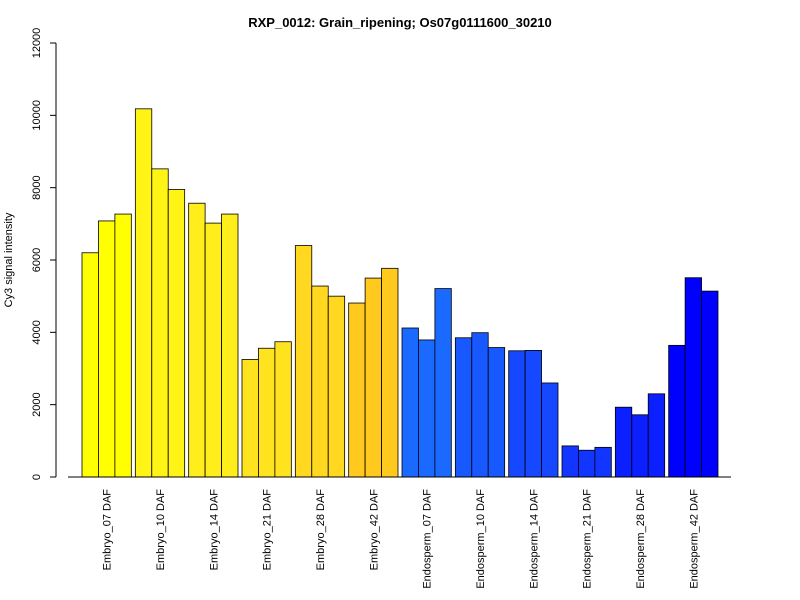  Describe the element at coordinates (37, 260) in the screenshot. I see `y-tick-label: 6000` at that location.